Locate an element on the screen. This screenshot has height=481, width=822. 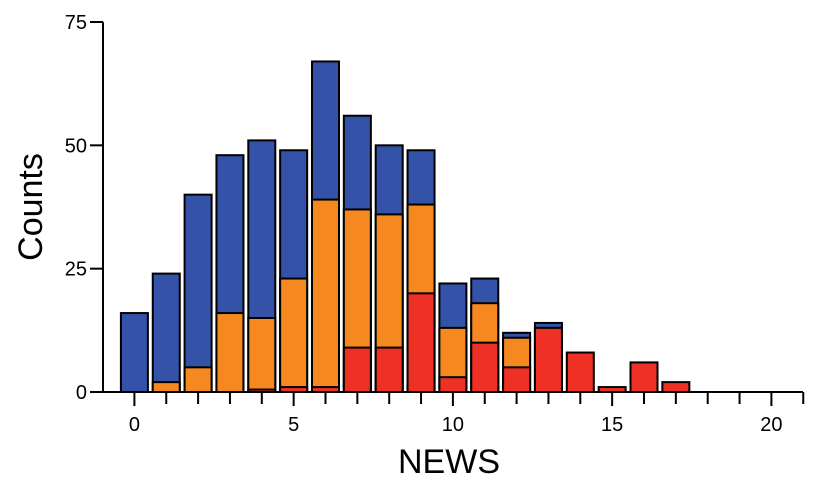
y-tick-label-75: 75 is located at coordinates (76, 23).